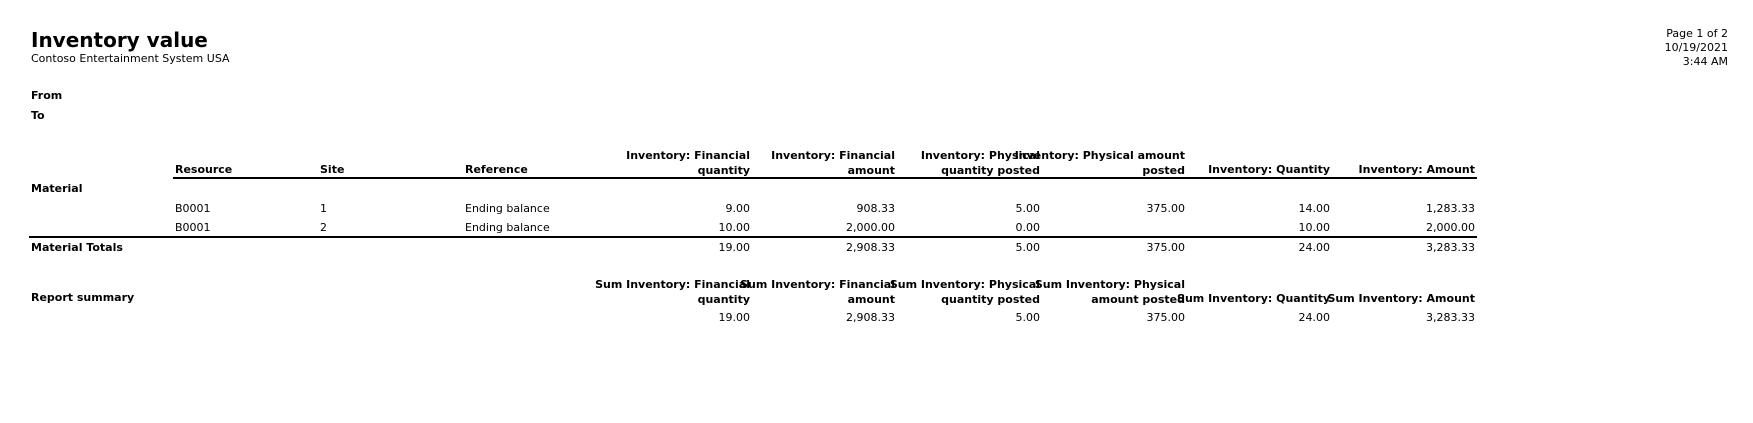 The width and height of the screenshot is (1753, 423). What do you see at coordinates (753, 237) in the screenshot?
I see `totals-rule` at bounding box center [753, 237].